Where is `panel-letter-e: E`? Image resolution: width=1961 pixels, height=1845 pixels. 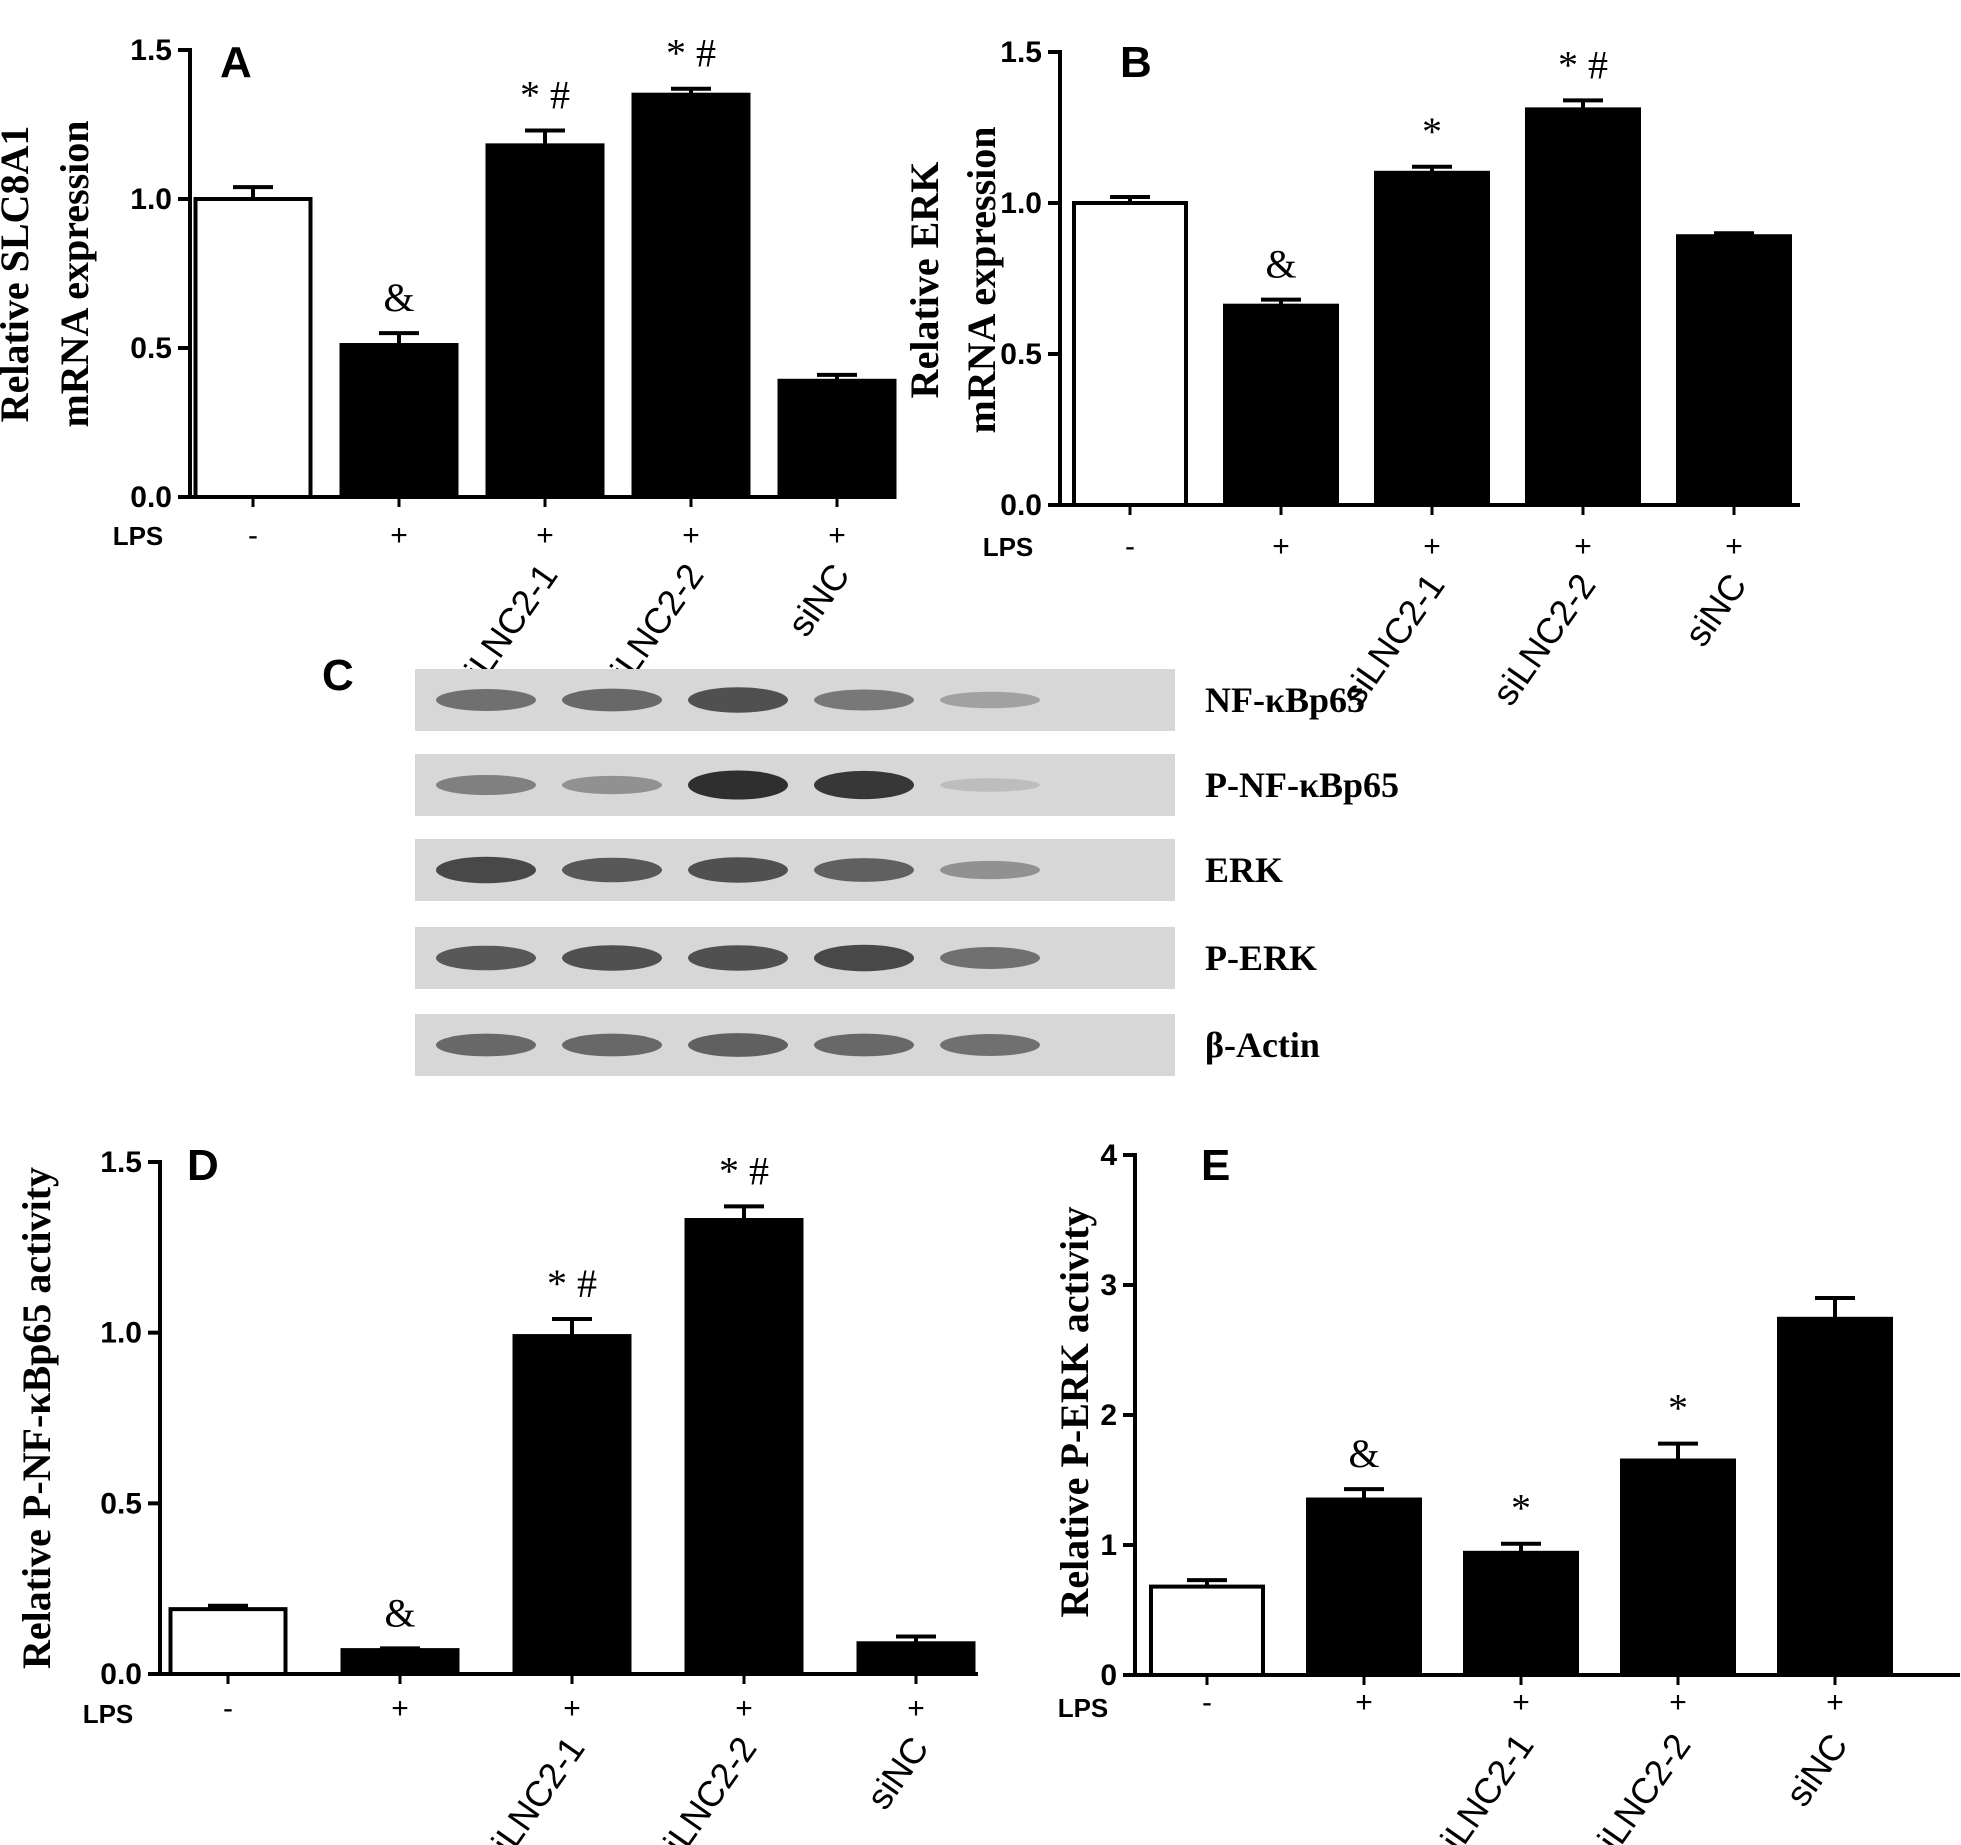
panel-letter-e: E is located at coordinates (1215, 1165).